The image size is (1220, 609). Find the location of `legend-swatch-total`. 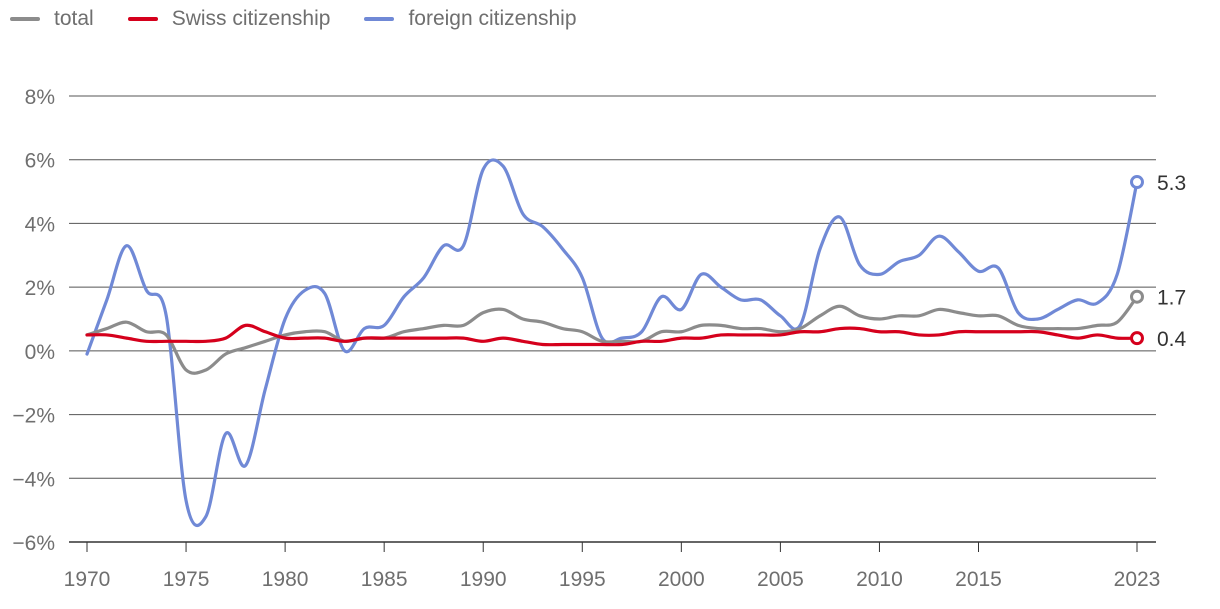

legend-swatch-total is located at coordinates (25, 19).